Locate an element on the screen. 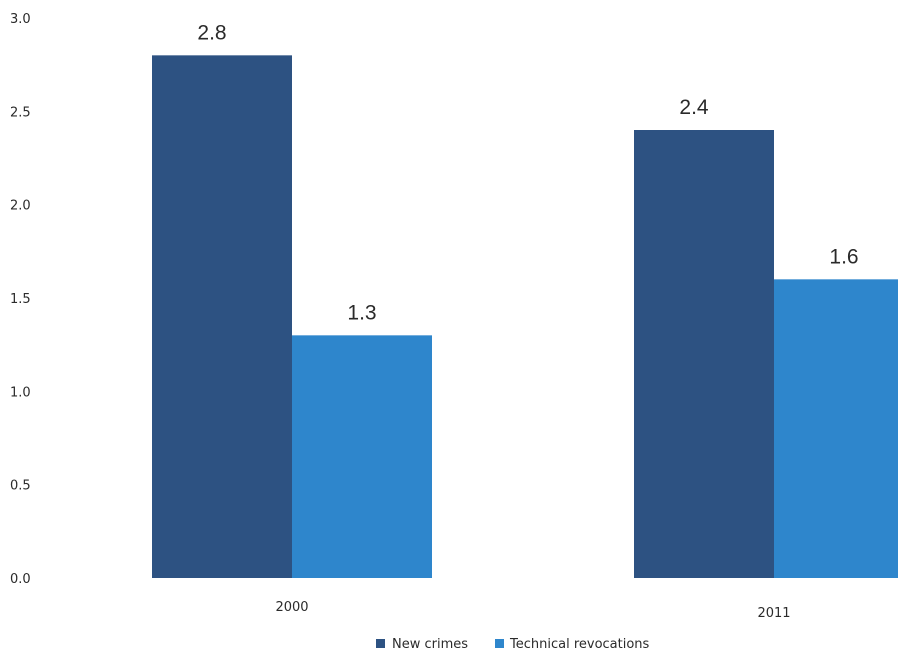 This screenshot has width=898, height=656. y-tick-label: 0.5 is located at coordinates (20, 486).